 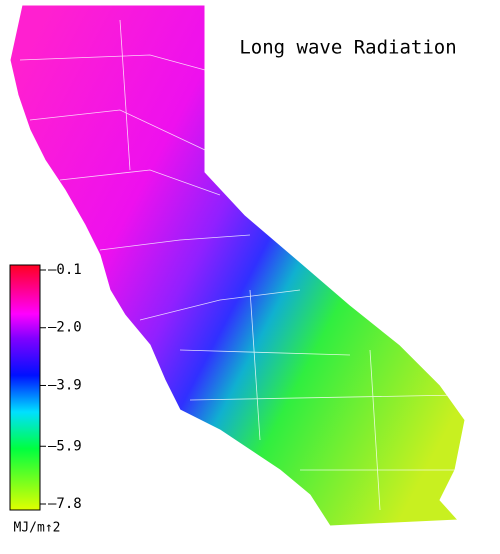 I want to click on tick-label: –3.9, so click(x=65, y=385).